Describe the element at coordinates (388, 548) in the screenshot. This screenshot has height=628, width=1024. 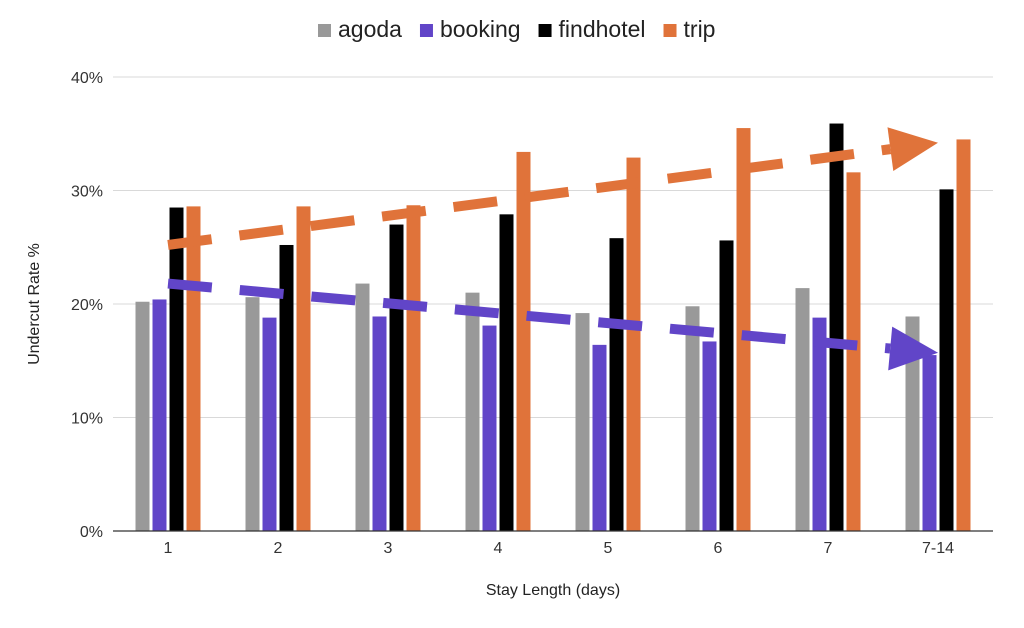
I see `x-tick-label-3: 3` at that location.